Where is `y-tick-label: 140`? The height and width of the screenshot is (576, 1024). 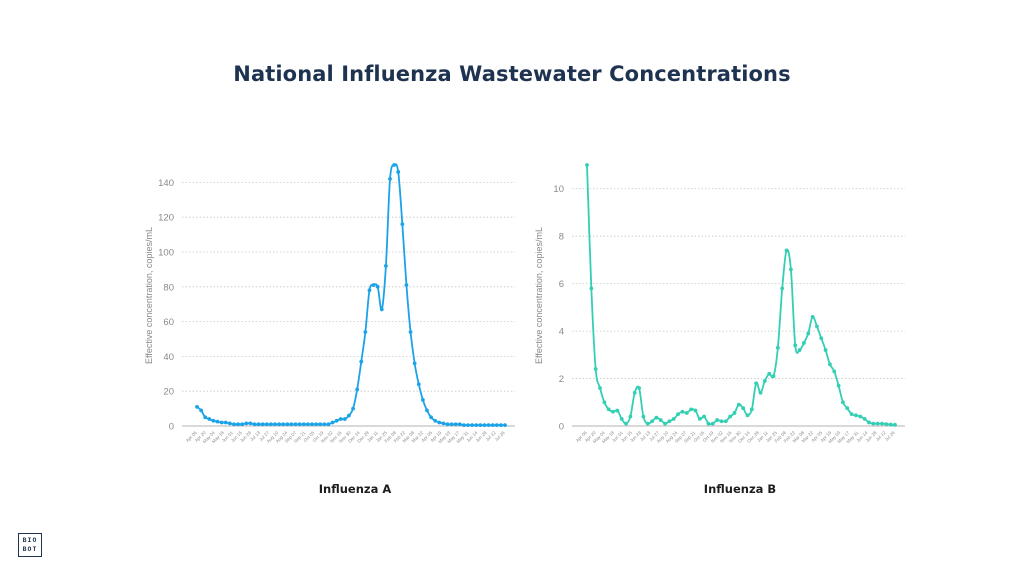
y-tick-label: 140 is located at coordinates (166, 183).